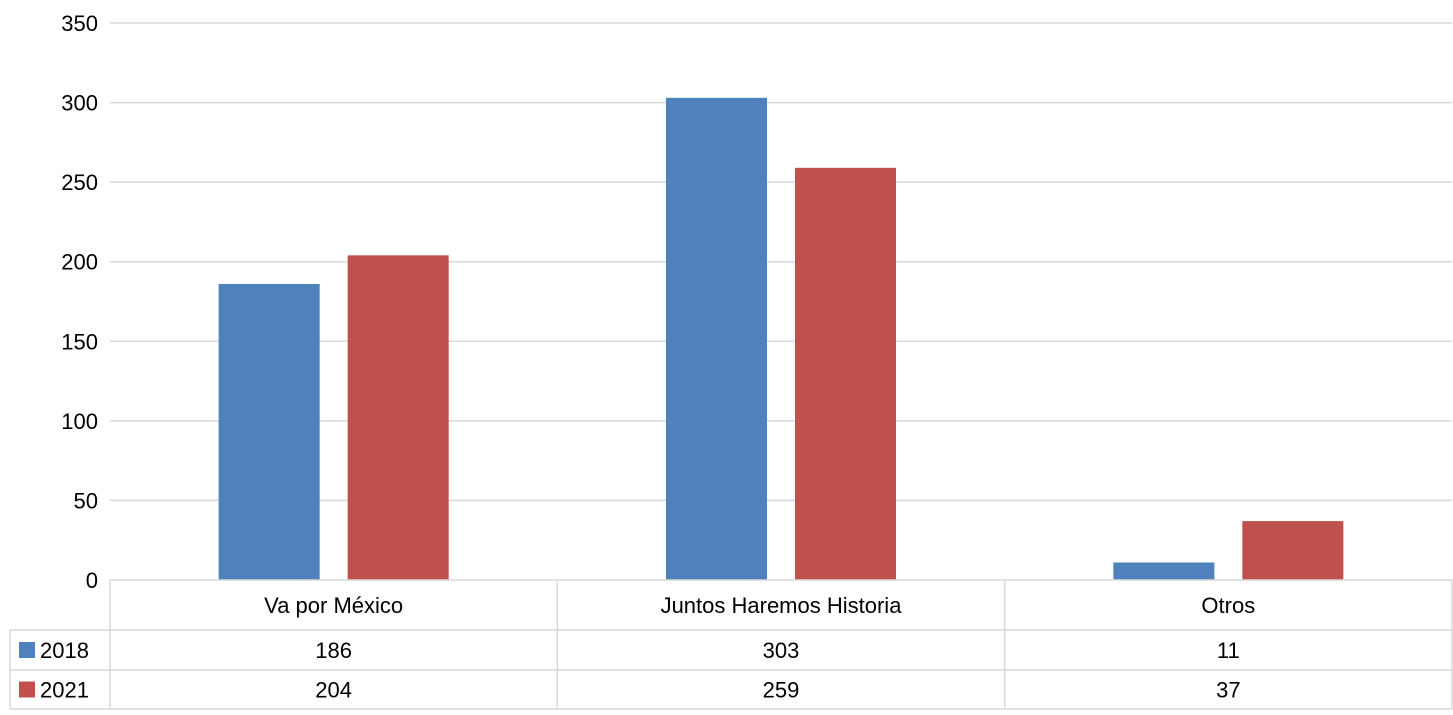 The height and width of the screenshot is (715, 1453). What do you see at coordinates (92, 580) in the screenshot?
I see `y-tick-label-0: 0` at bounding box center [92, 580].